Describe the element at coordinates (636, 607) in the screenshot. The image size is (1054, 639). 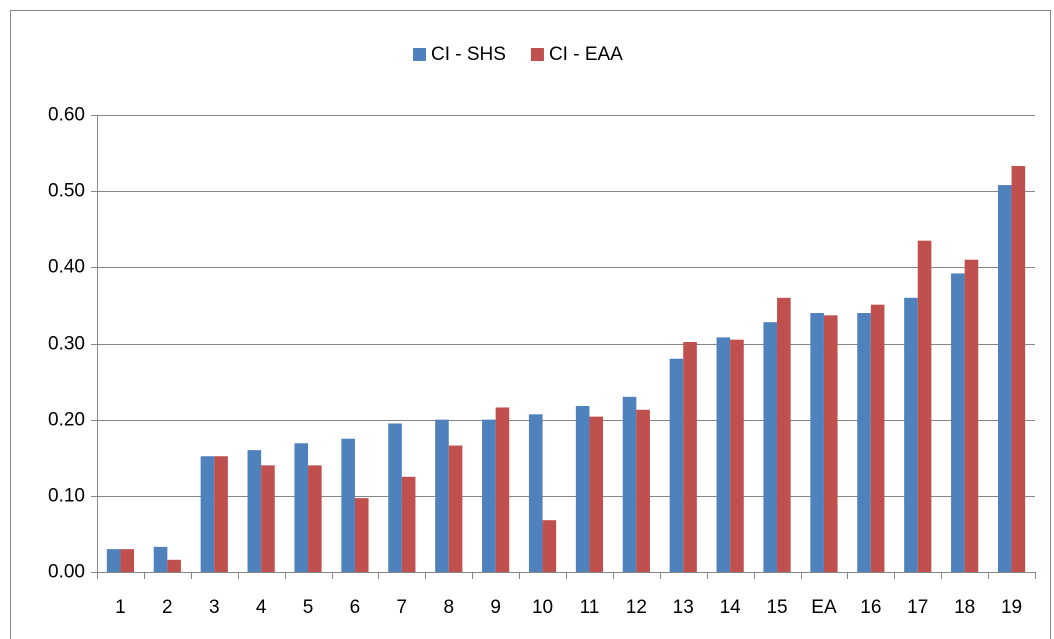
I see `x-tick-label: 12` at that location.